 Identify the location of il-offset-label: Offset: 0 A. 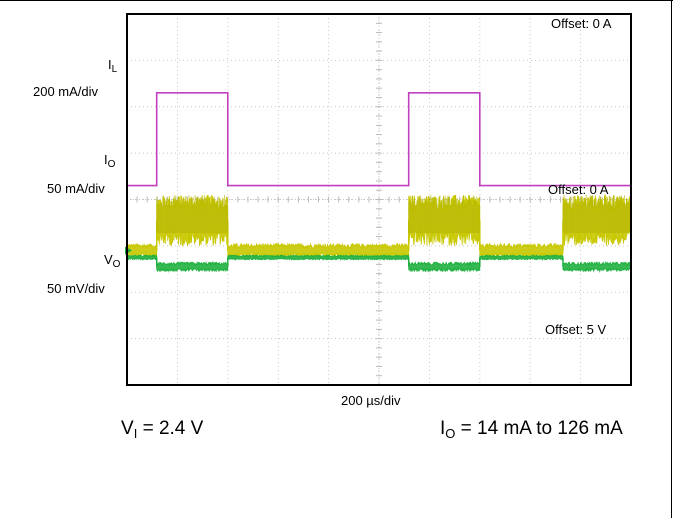
(581, 23).